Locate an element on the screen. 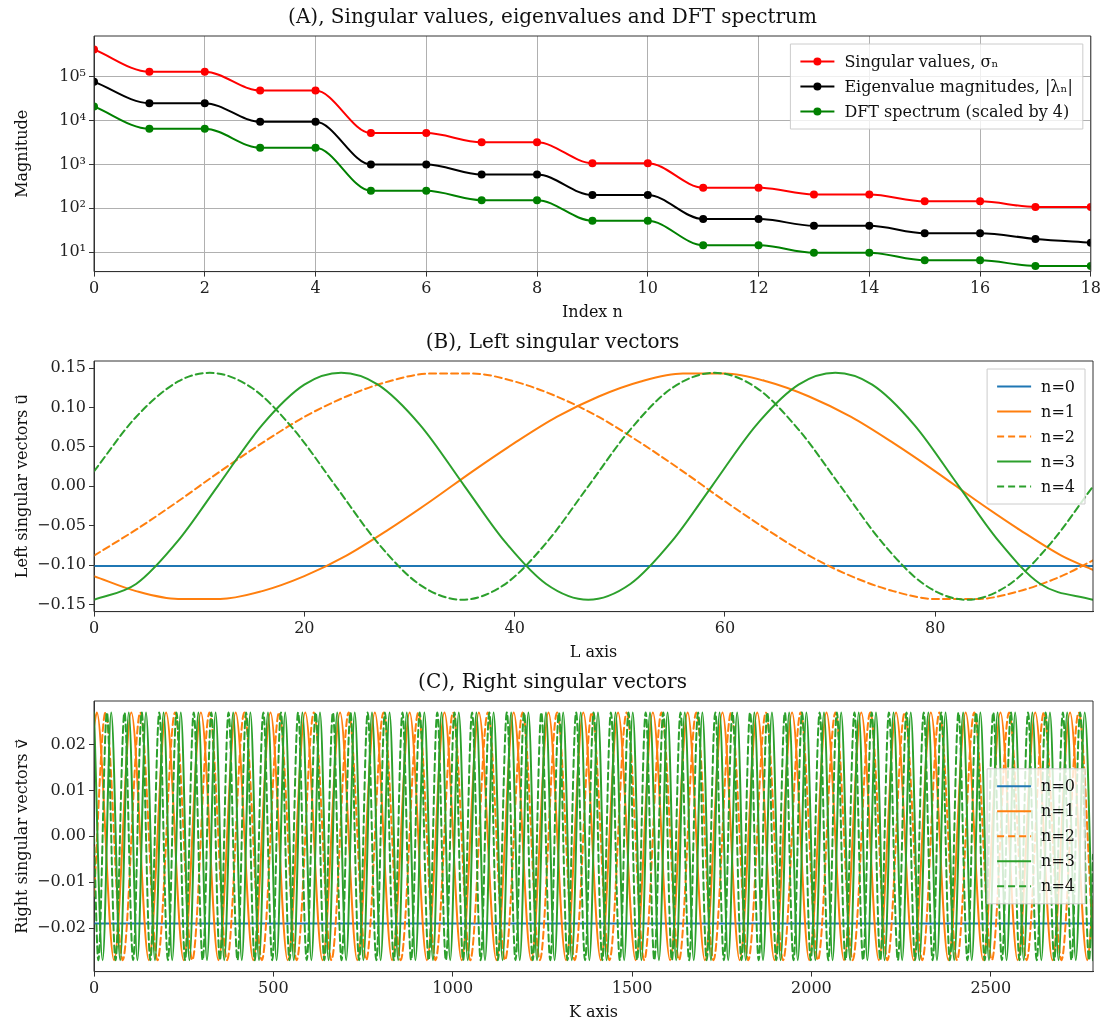 The width and height of the screenshot is (1104, 1025). x-tick-label: 2500 is located at coordinates (991, 988).